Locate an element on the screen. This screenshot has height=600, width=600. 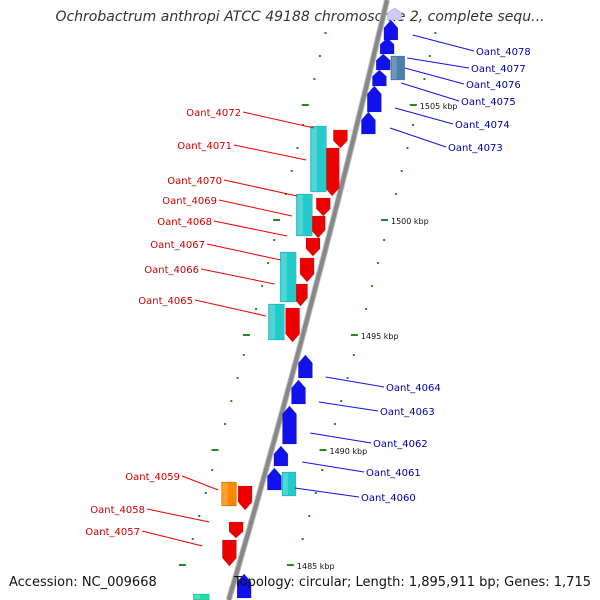
reverse-cds-block-shine is located at coordinates (394, 68).